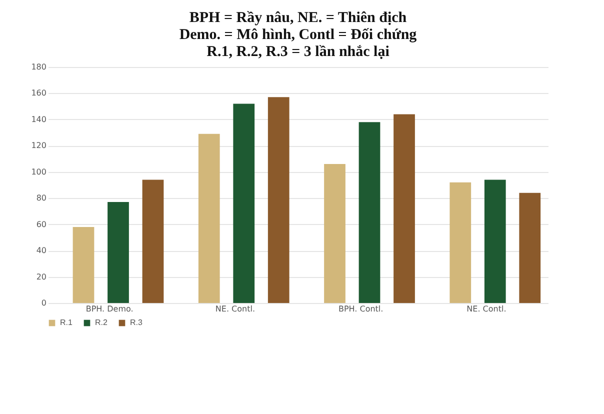 This screenshot has width=604, height=414. I want to click on y-tick-label: 160, so click(38, 93).